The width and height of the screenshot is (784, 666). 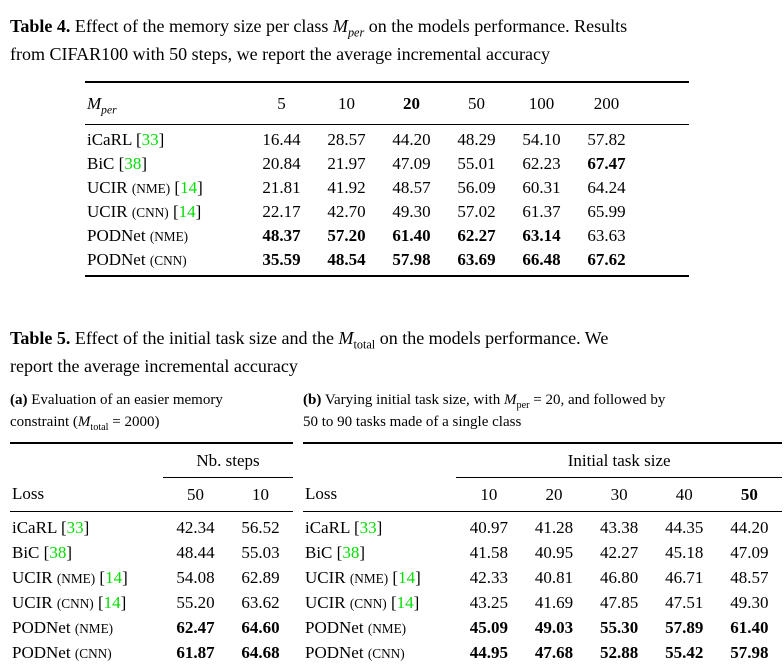 I want to click on subcaption-a-line2-pre: constraint (, so click(x=44, y=422).